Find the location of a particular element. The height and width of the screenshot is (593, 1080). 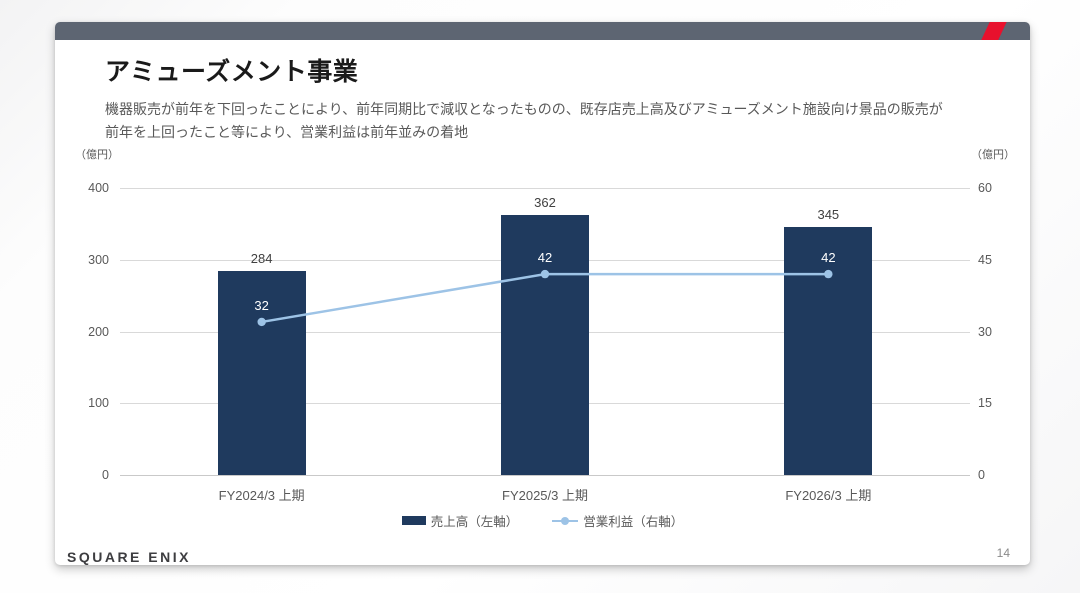

bar-series-swatch is located at coordinates (413, 520).